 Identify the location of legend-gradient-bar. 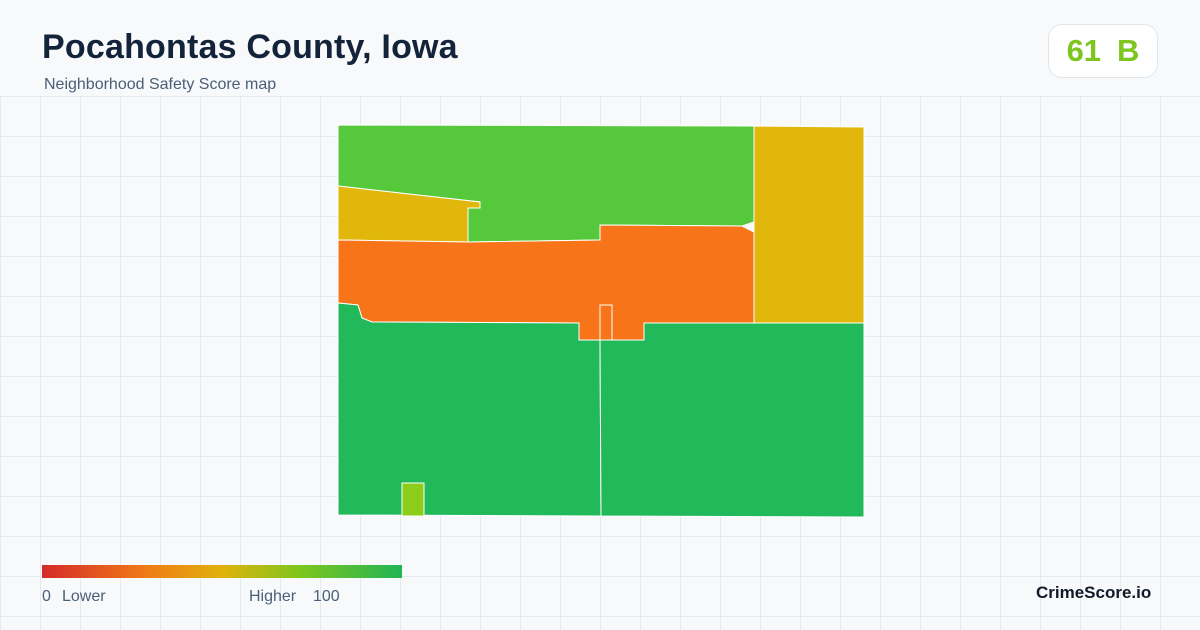
(222, 571).